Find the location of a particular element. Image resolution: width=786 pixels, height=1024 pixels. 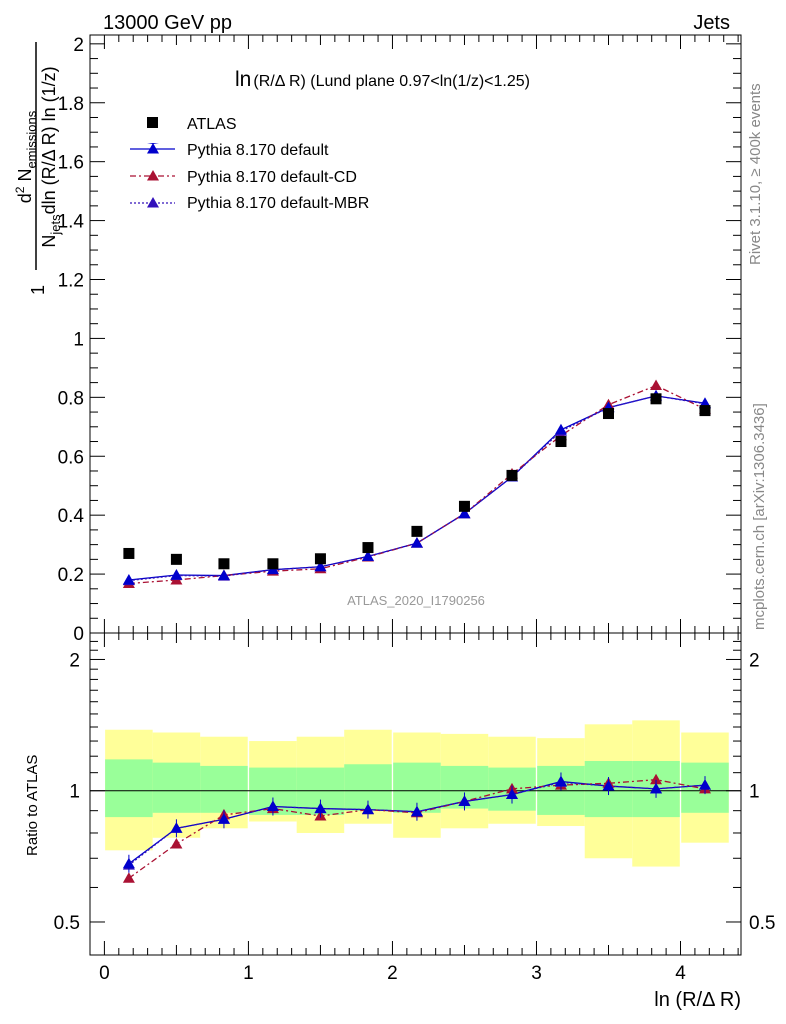

legend-label-atlas: ATLAS is located at coordinates (212, 124).